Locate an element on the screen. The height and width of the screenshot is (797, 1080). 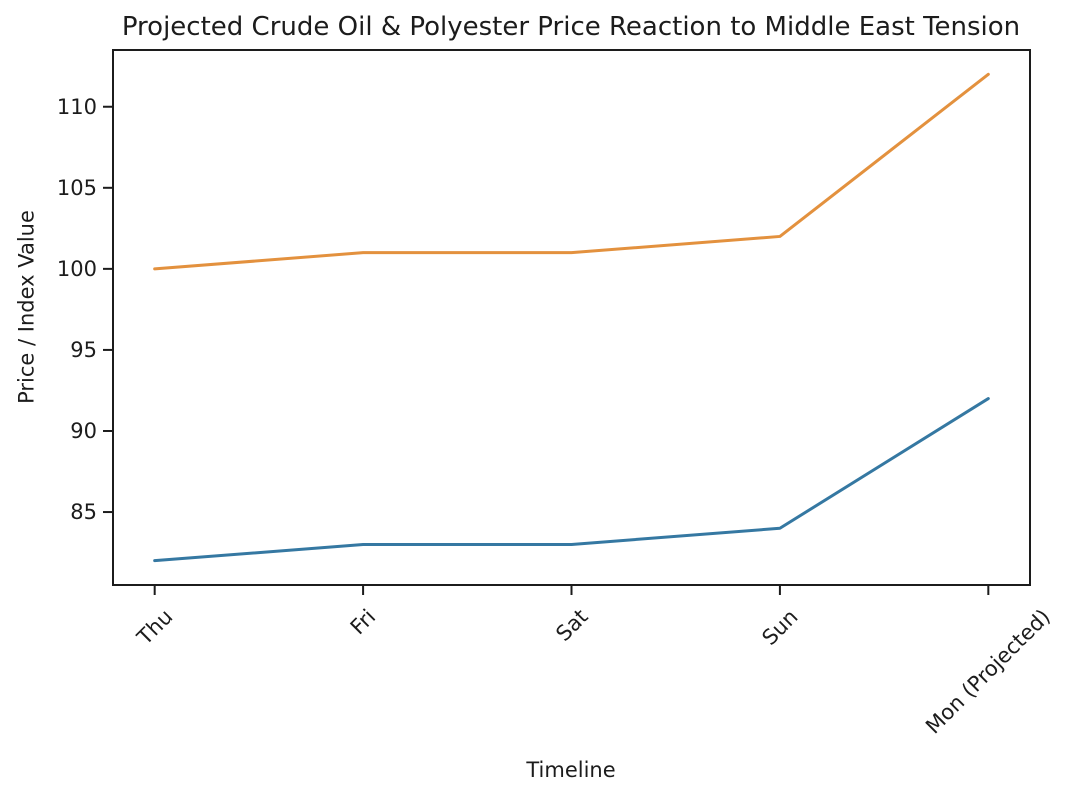
y-tick-label: 105 is located at coordinates (76, 187).